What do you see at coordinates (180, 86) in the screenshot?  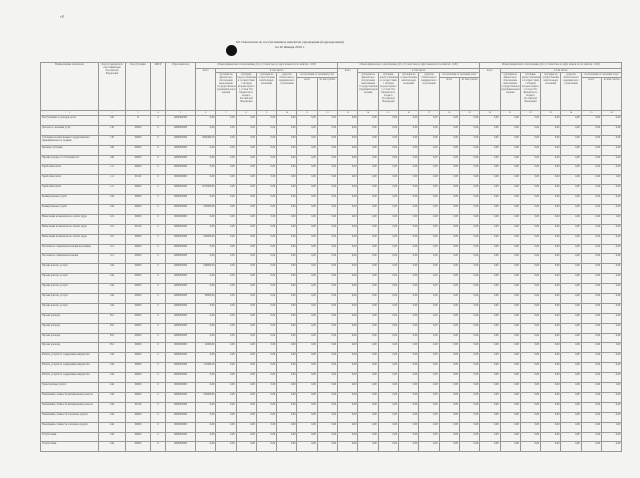 I see `header-sector-code: Отраслевой код` at bounding box center [180, 86].